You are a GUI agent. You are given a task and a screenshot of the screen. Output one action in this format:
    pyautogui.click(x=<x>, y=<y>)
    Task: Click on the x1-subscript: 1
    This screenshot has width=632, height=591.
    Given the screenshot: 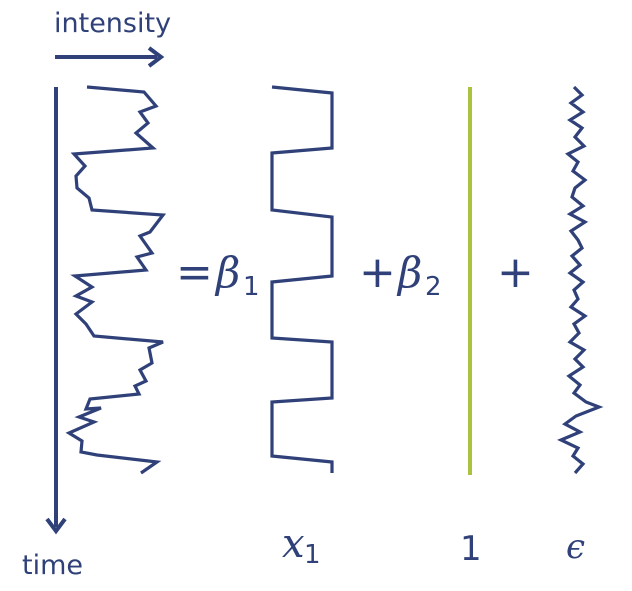 What is the action you would take?
    pyautogui.click(x=312, y=555)
    